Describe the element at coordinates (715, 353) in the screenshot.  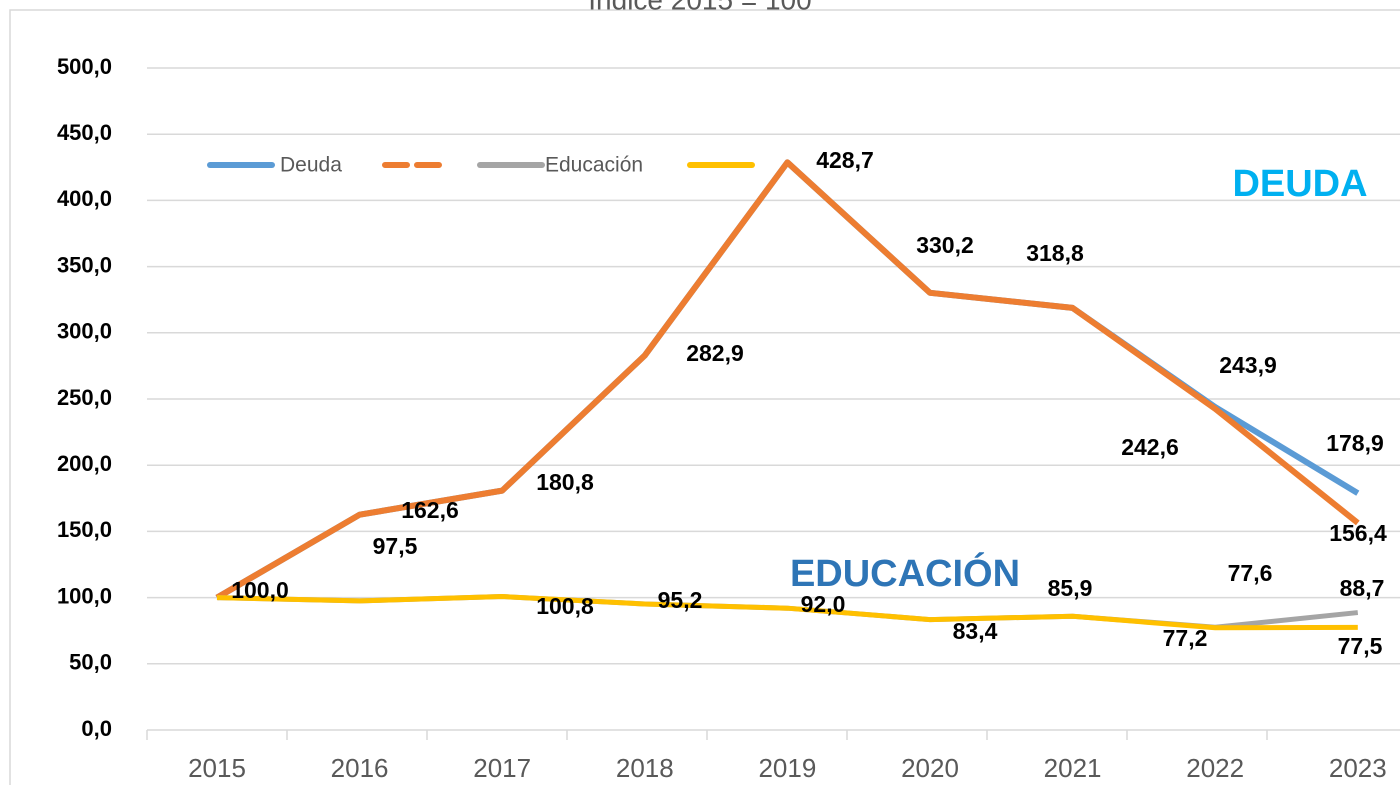
I see `data-label: 282,9` at that location.